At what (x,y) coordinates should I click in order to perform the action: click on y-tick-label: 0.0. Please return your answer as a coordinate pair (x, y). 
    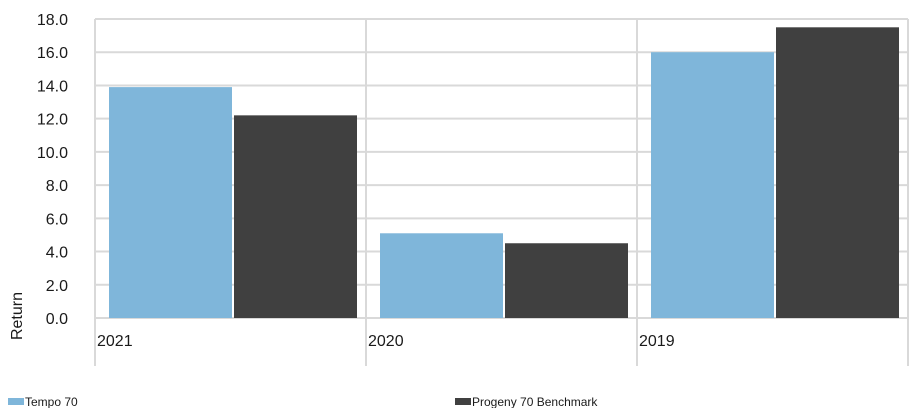
    Looking at the image, I should click on (57, 319).